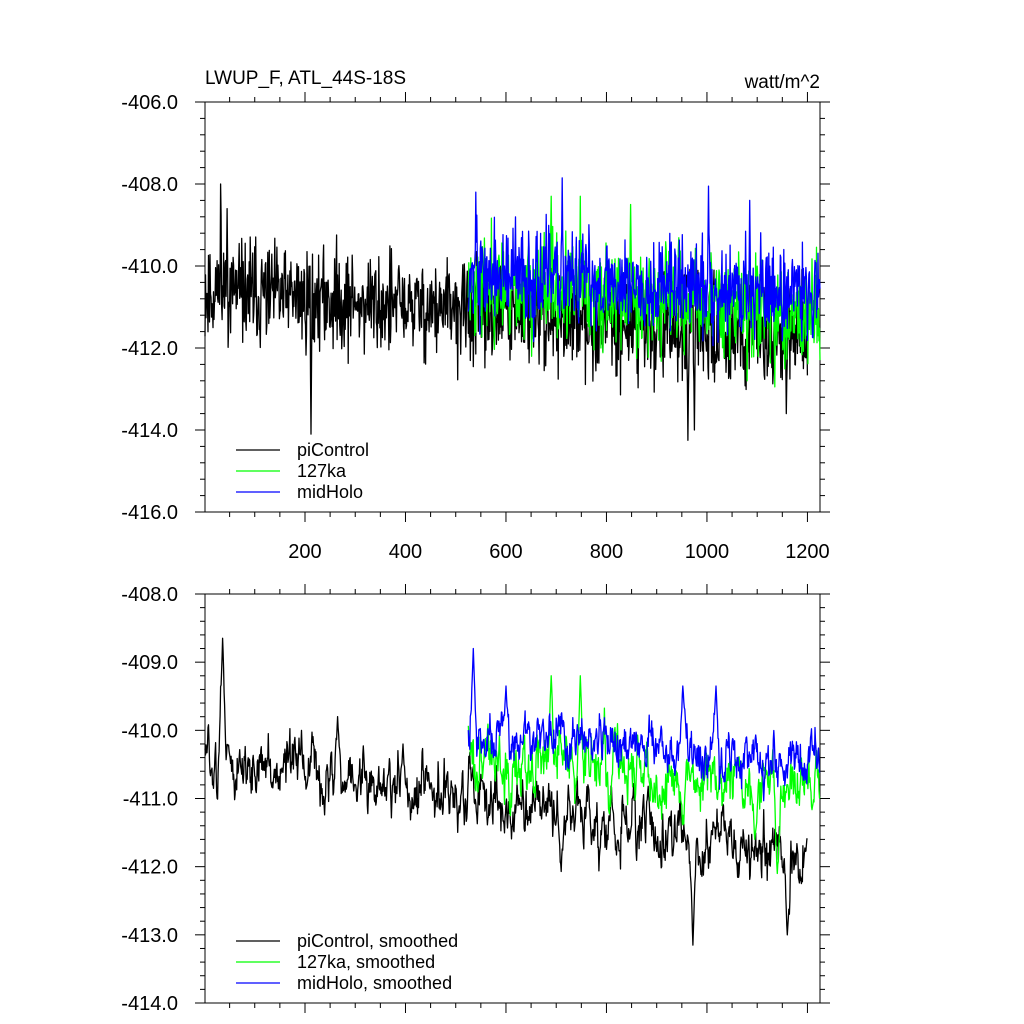 Image resolution: width=1024 pixels, height=1024 pixels. What do you see at coordinates (405, 552) in the screenshot?
I see `x-tick-label: 400` at bounding box center [405, 552].